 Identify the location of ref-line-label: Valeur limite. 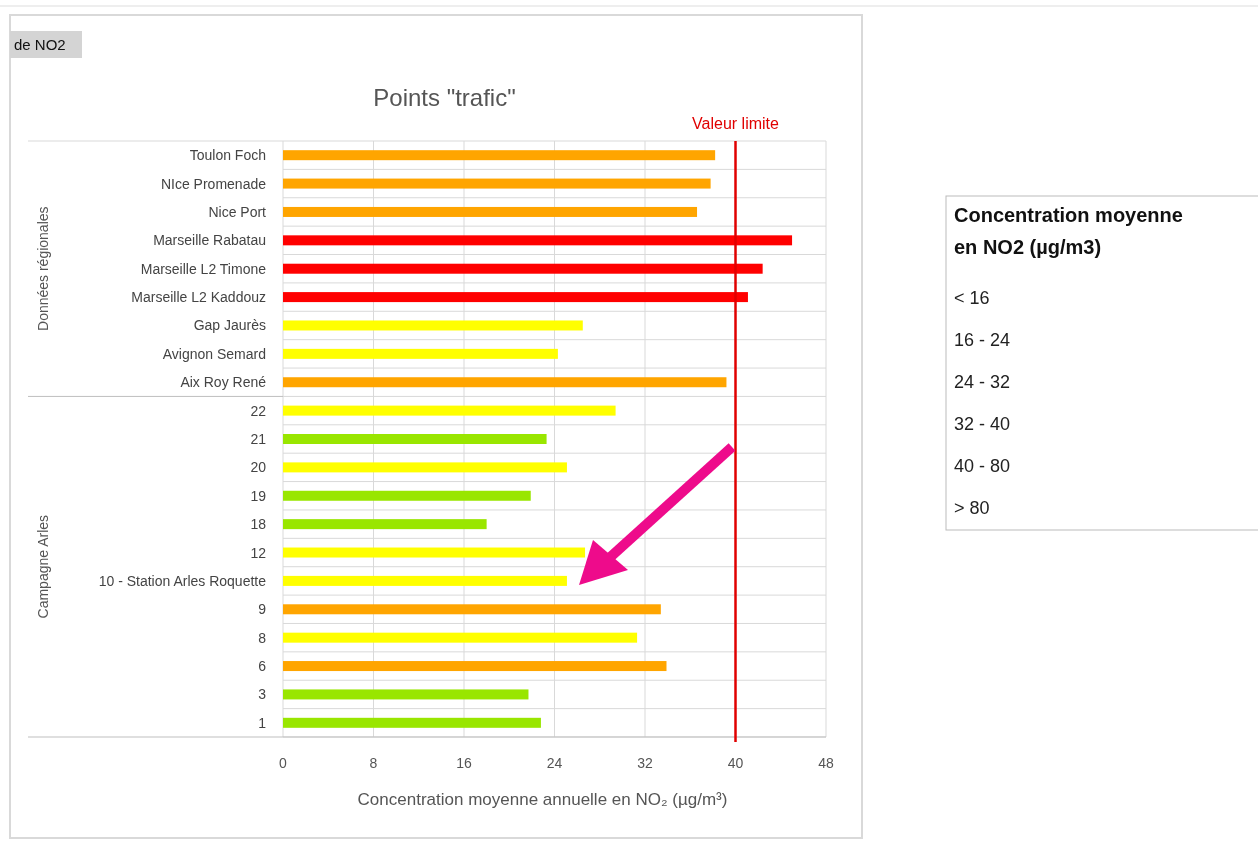
(736, 123).